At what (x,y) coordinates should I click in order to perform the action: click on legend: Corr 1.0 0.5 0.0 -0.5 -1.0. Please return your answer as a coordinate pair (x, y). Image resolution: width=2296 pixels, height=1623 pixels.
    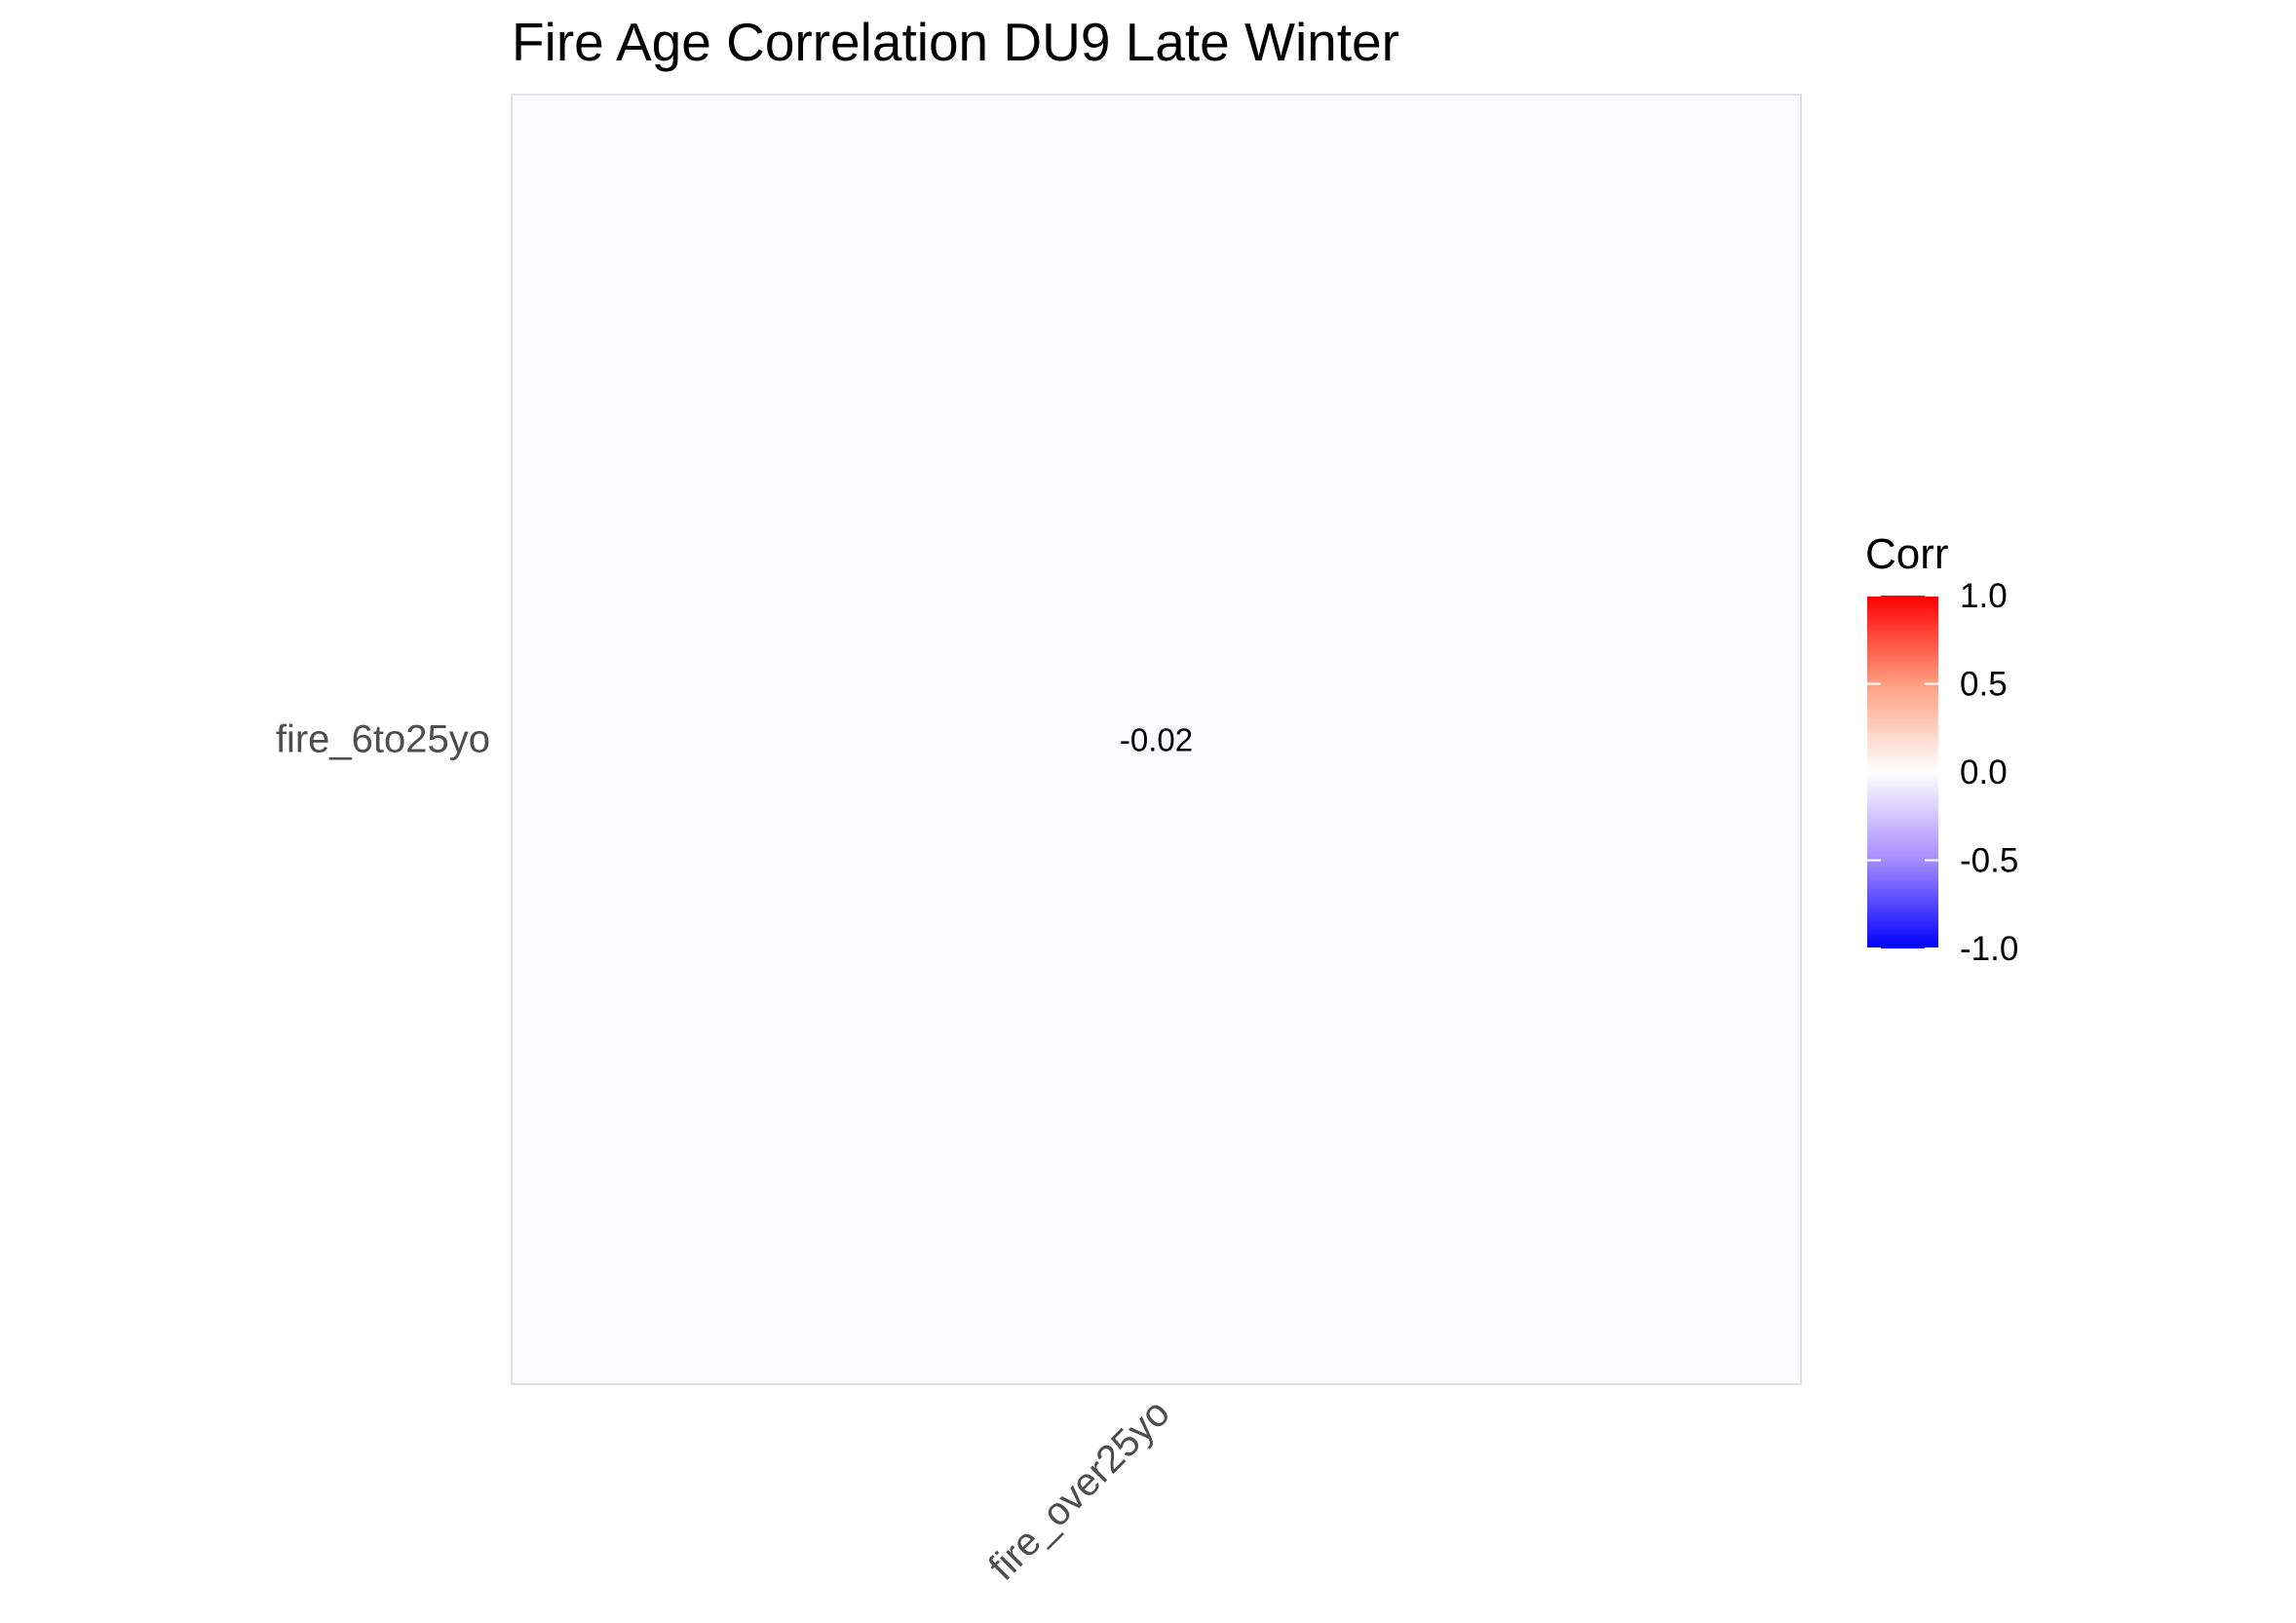
    Looking at the image, I should click on (1941, 749).